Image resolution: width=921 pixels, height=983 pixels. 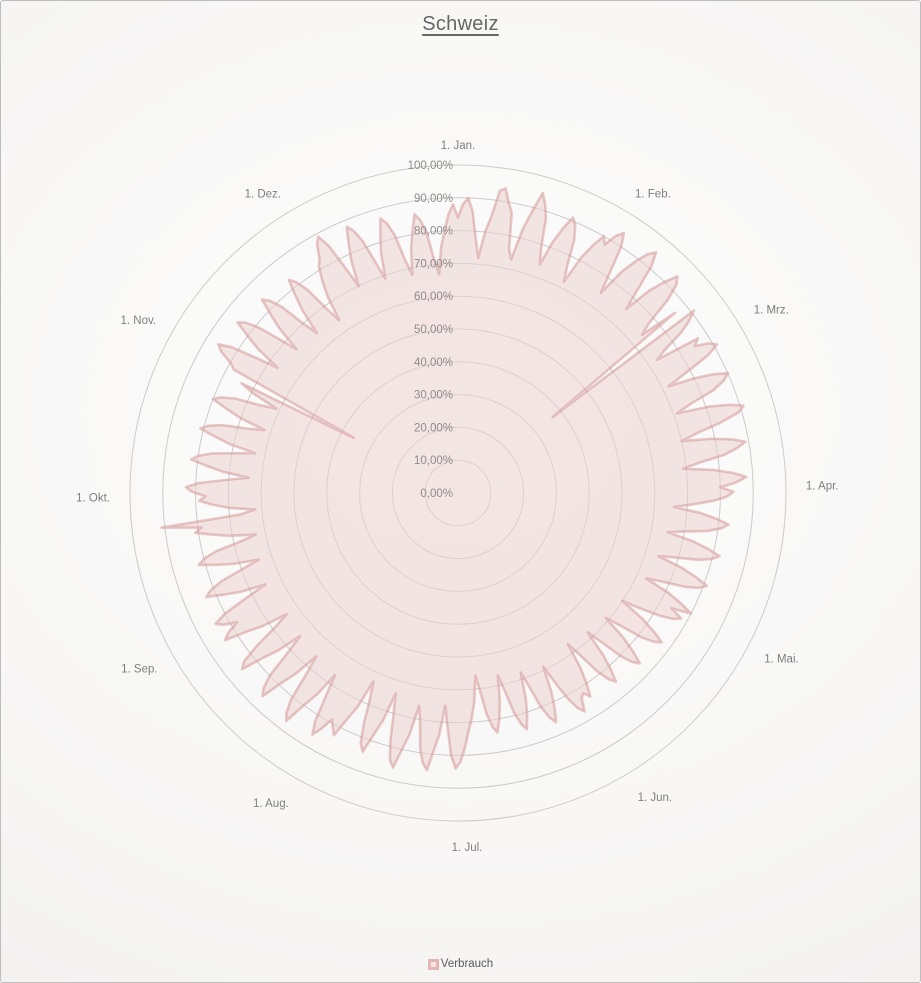 What do you see at coordinates (433, 330) in the screenshot?
I see `radial-tick-label: 50,00%` at bounding box center [433, 330].